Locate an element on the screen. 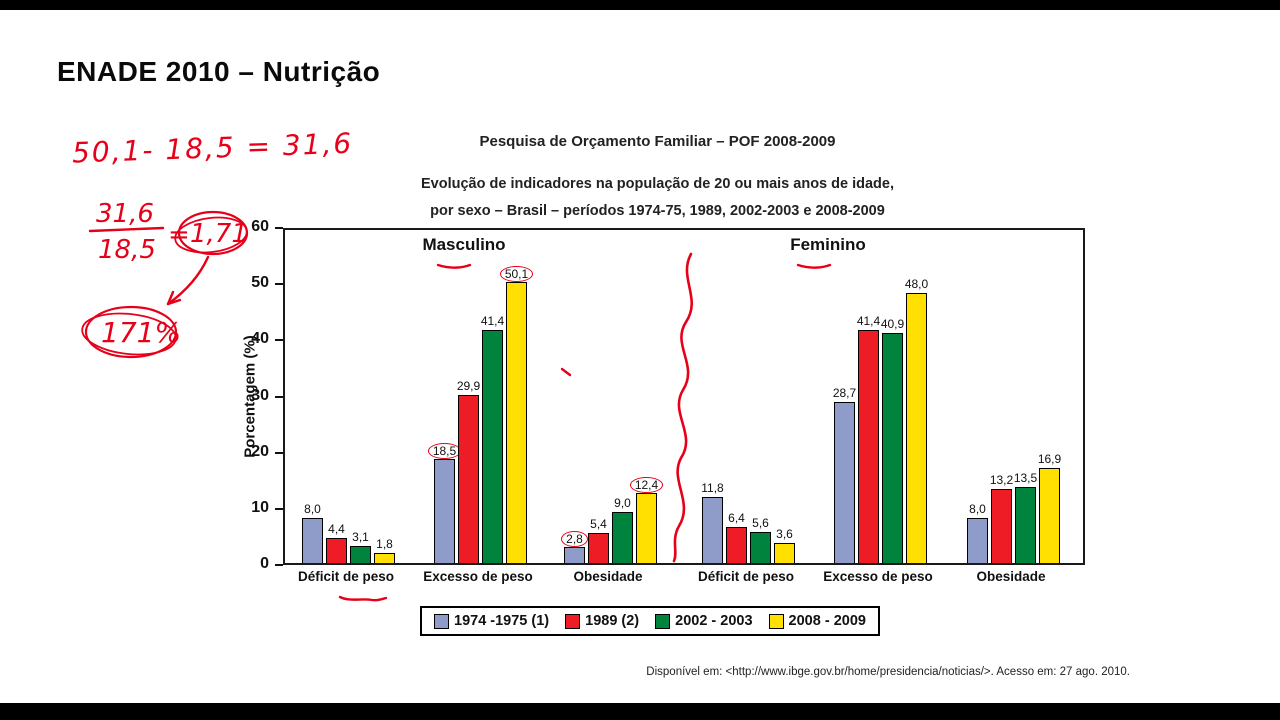 This screenshot has width=1280, height=720. bar-column: 2,8 is located at coordinates (574, 547).